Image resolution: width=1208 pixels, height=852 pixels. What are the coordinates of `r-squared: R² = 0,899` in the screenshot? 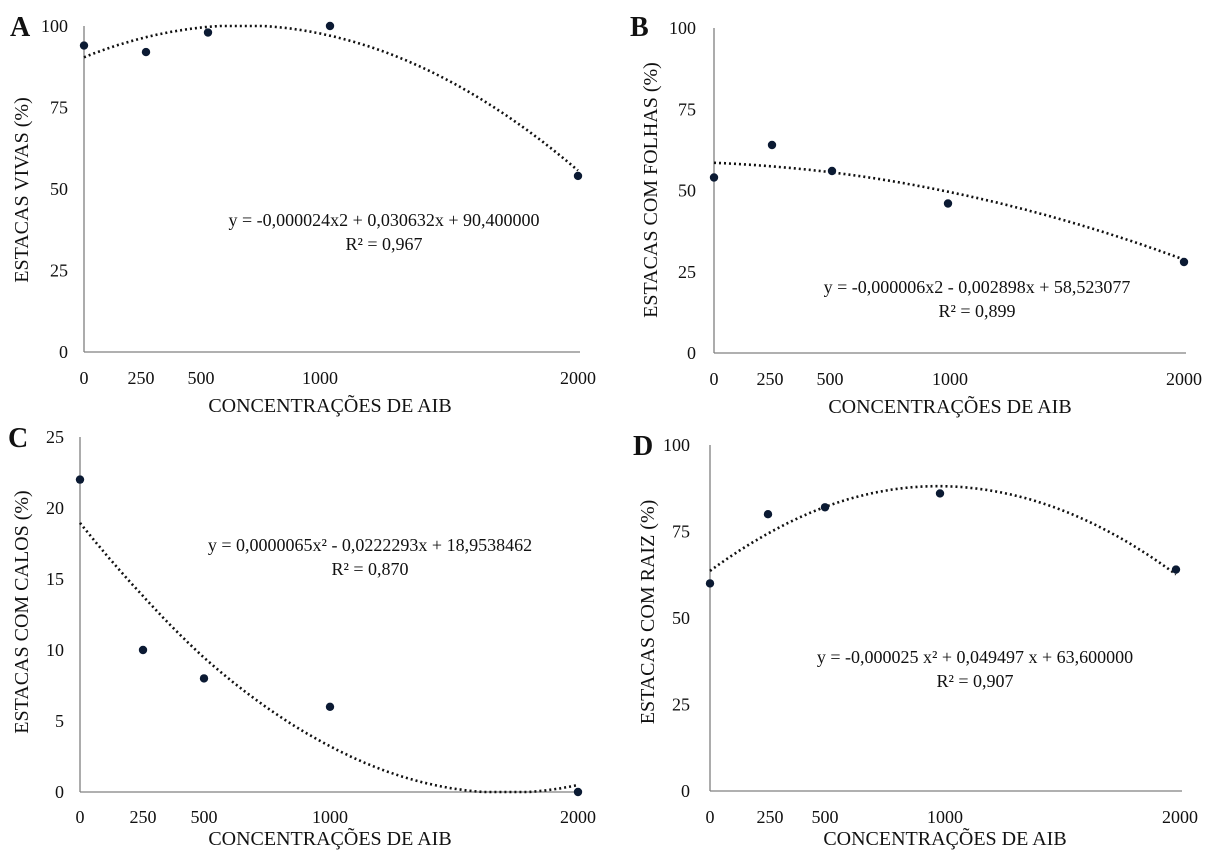 It's located at (976, 311).